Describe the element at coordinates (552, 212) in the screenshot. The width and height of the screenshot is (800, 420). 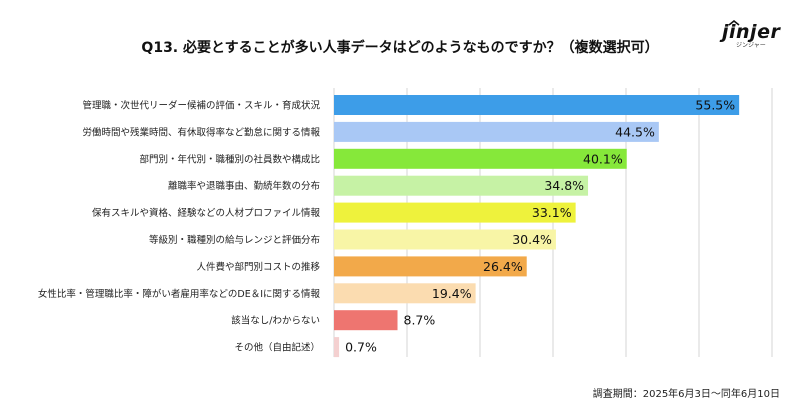
I see `value-label: 33.1%` at that location.